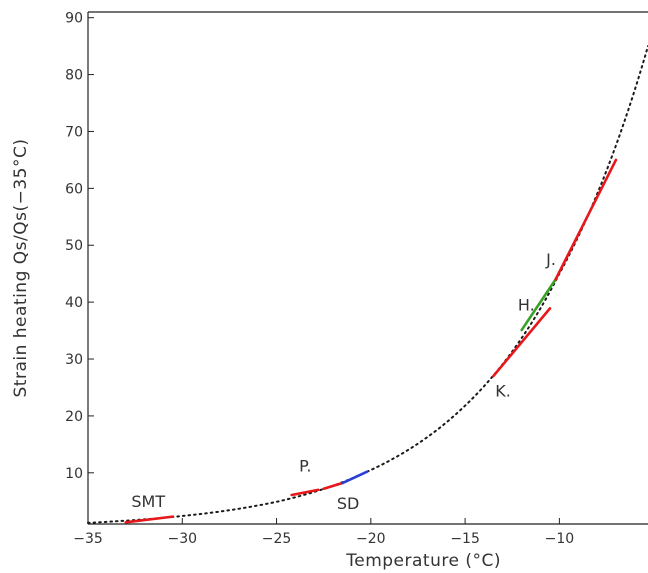 The width and height of the screenshot is (648, 573). I want to click on y-axis-title: Strain heating Qs/Qs(−35°C), so click(21, 268).